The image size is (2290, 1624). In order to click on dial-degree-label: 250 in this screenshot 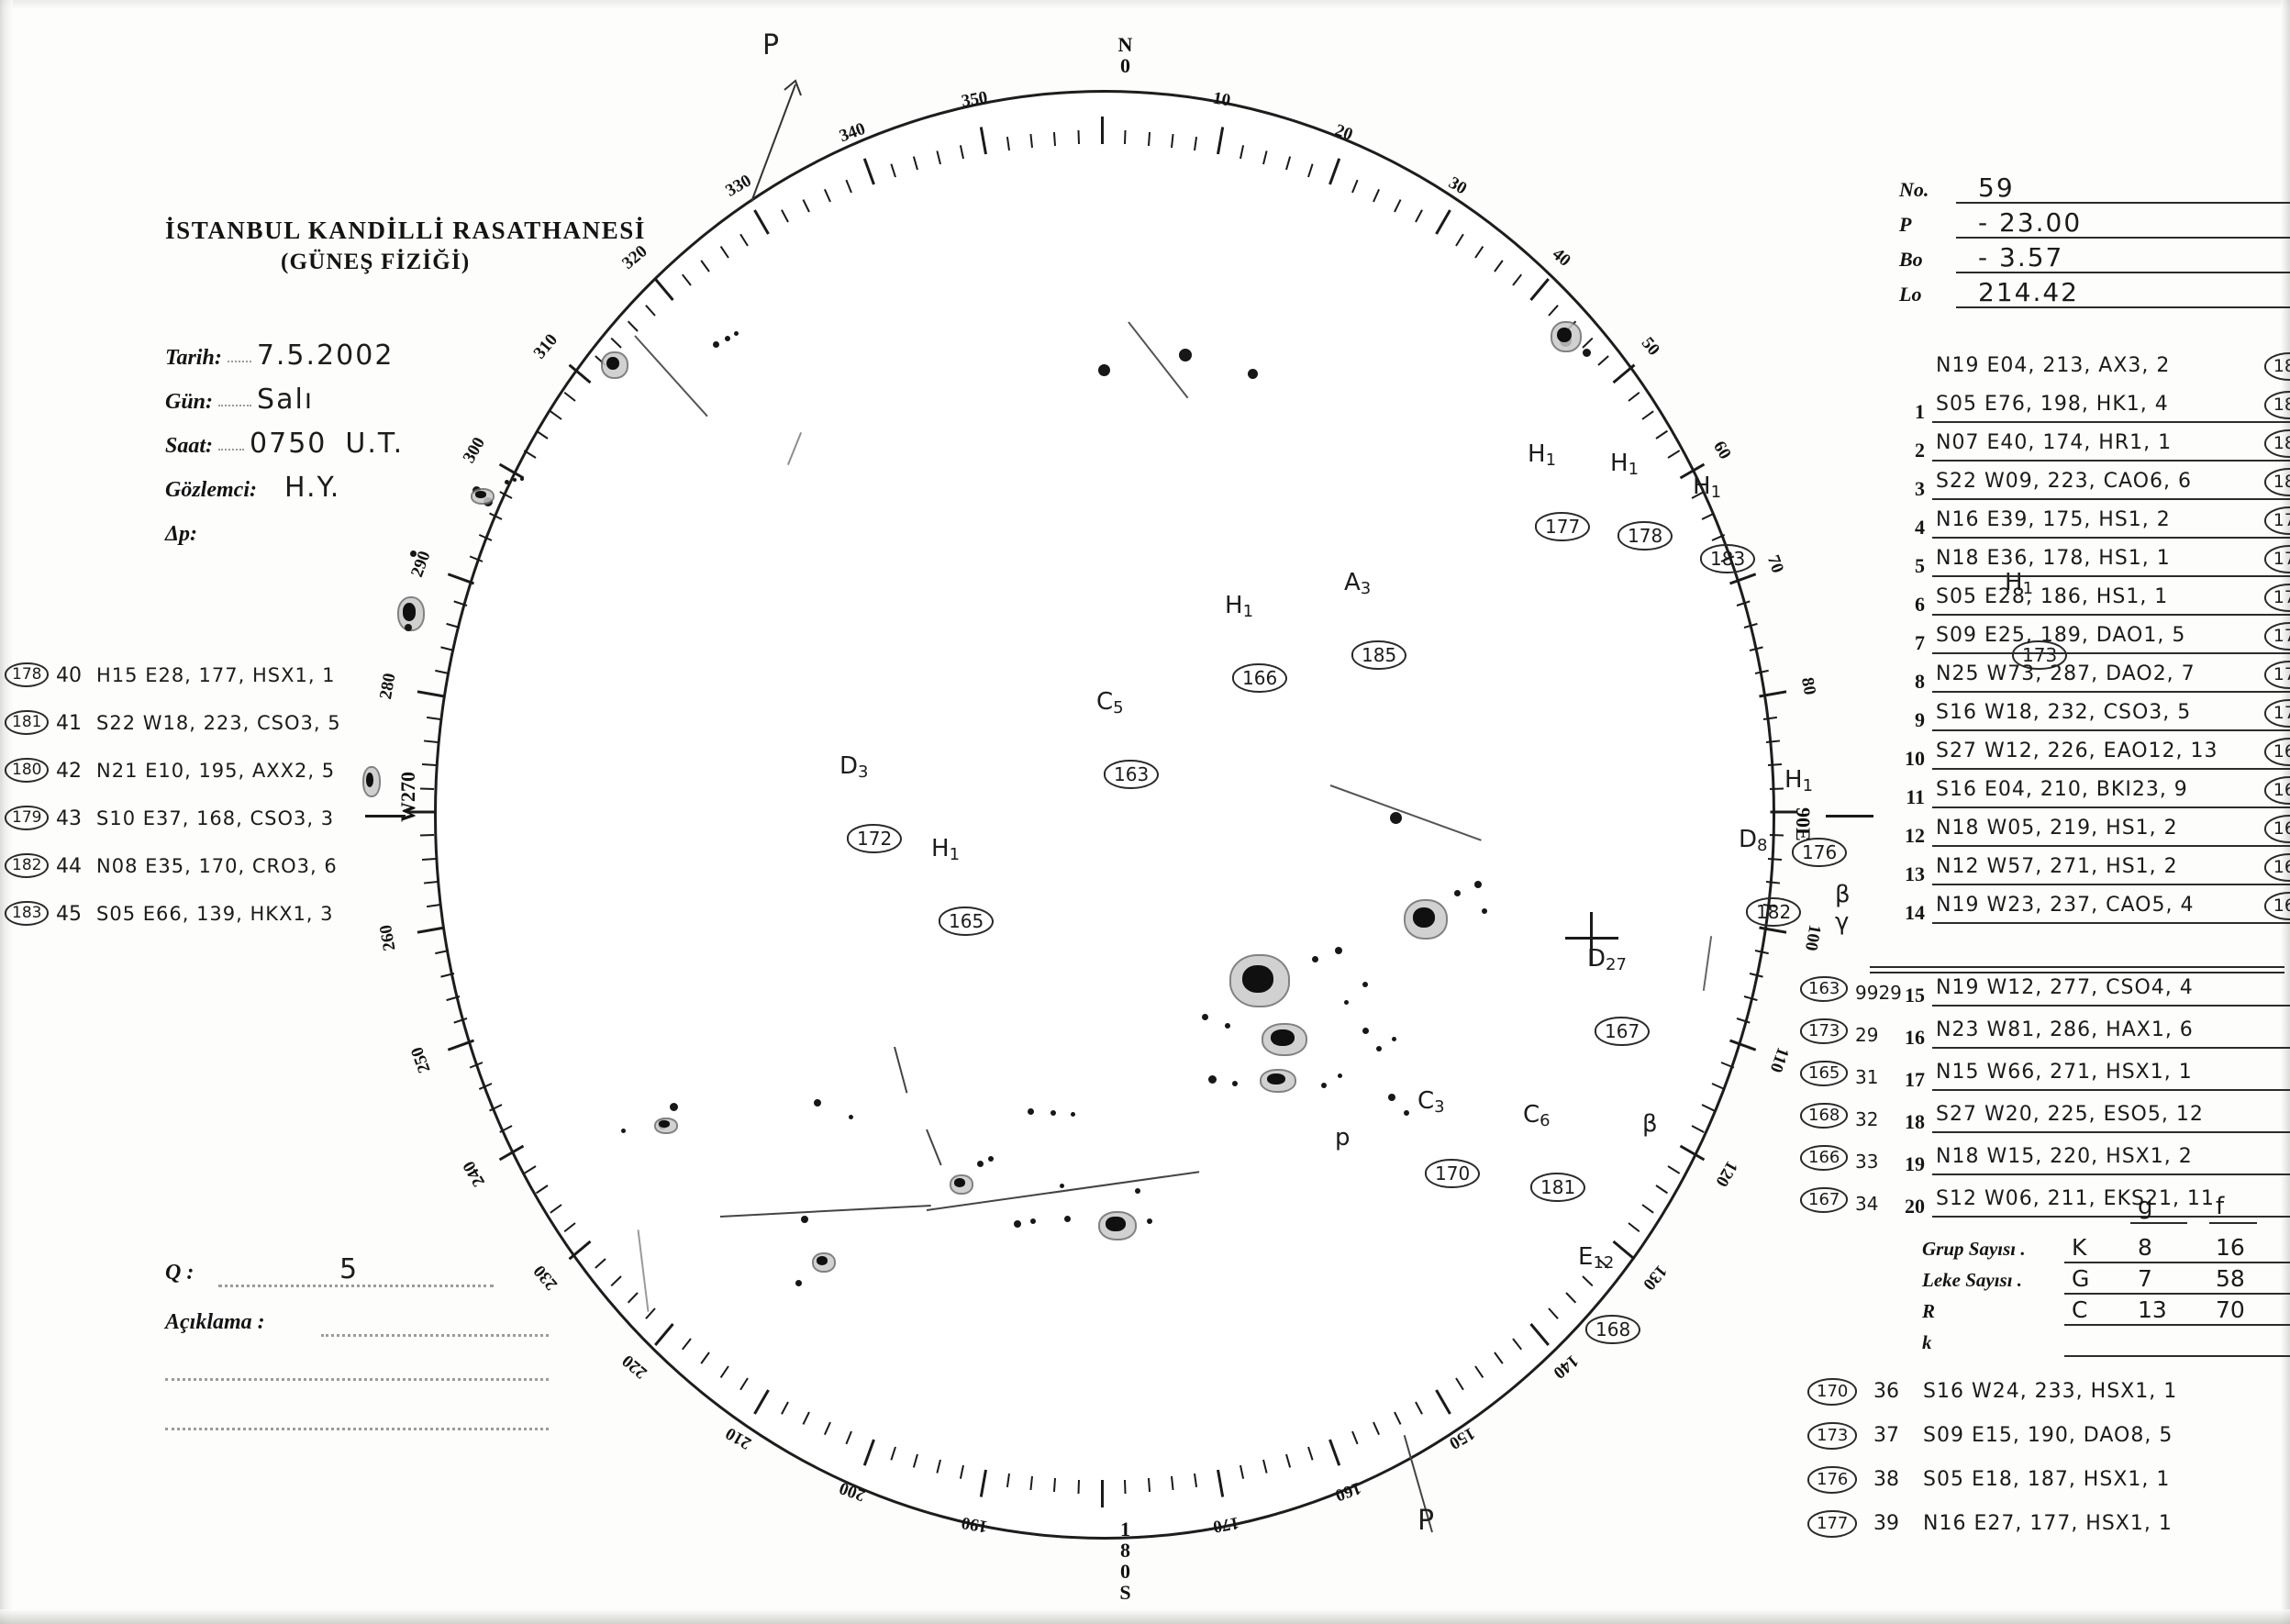, I will do `click(420, 1059)`.